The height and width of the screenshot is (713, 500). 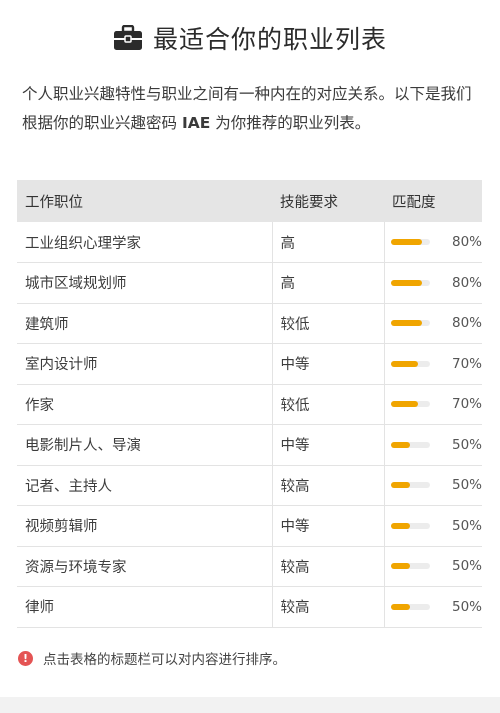 I want to click on table-row: 视频剪辑师 中等 50%, so click(x=249, y=526).